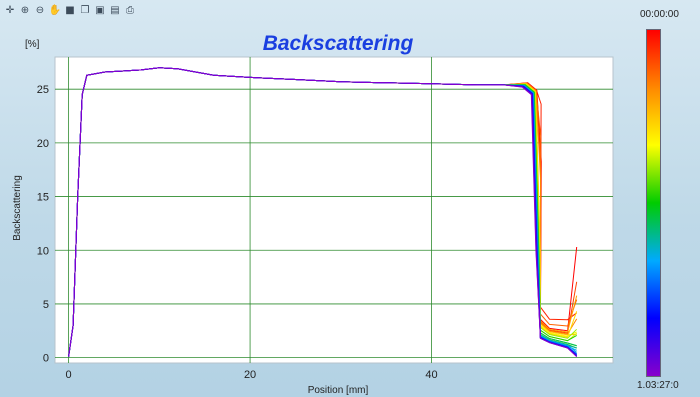 Image resolution: width=700 pixels, height=397 pixels. What do you see at coordinates (431, 375) in the screenshot?
I see `x-tick-label: 40` at bounding box center [431, 375].